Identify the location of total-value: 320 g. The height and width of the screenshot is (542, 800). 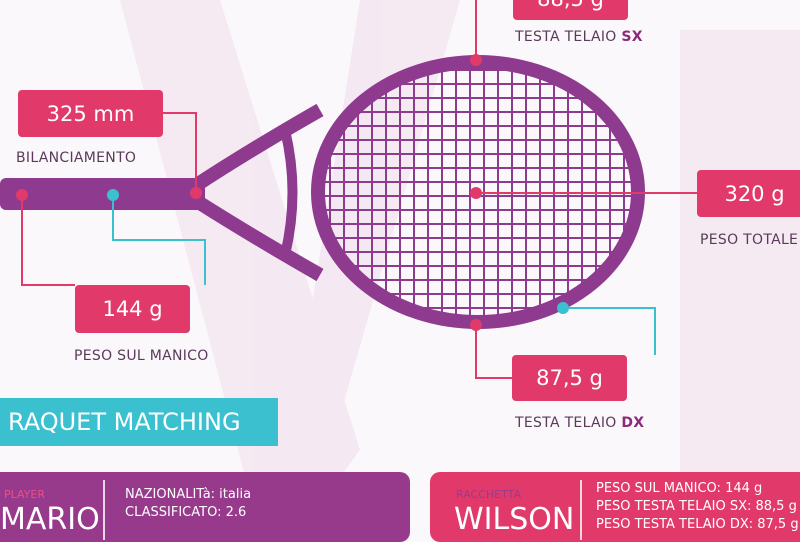
(748, 193).